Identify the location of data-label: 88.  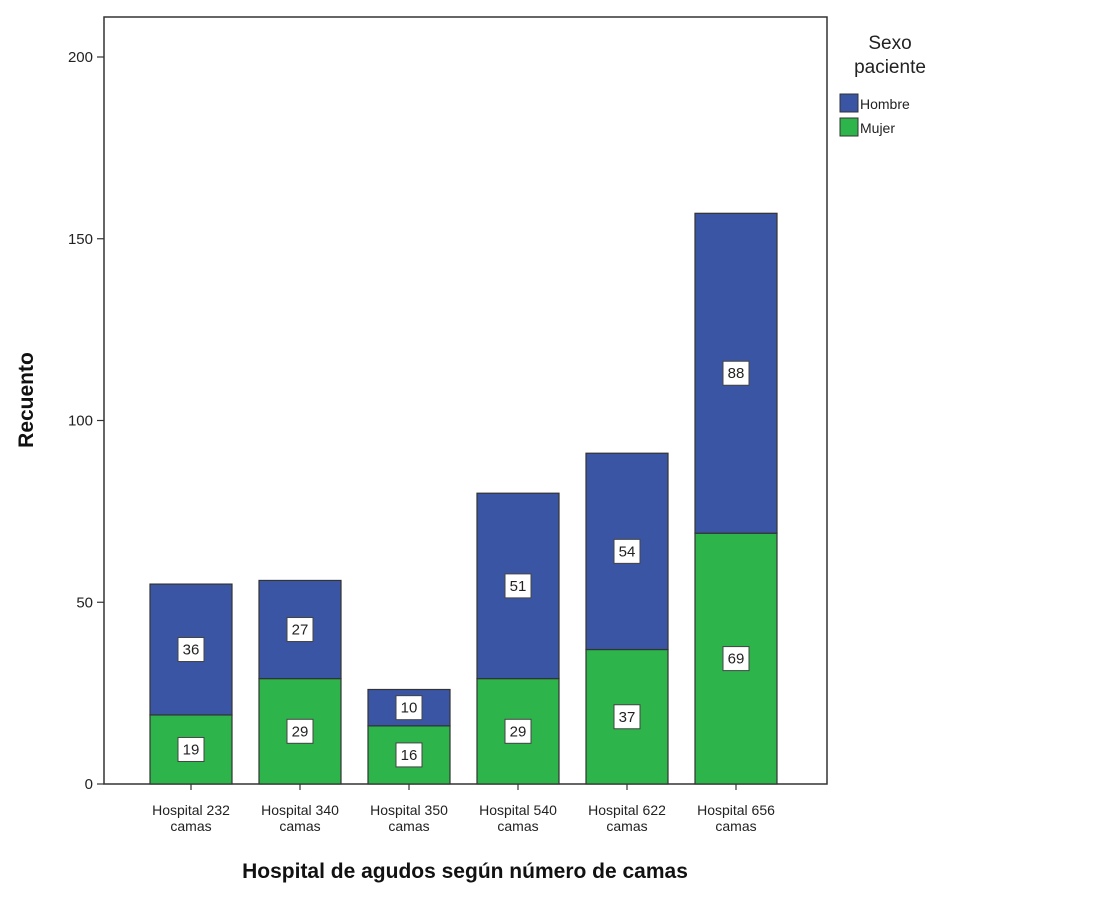
(736, 373).